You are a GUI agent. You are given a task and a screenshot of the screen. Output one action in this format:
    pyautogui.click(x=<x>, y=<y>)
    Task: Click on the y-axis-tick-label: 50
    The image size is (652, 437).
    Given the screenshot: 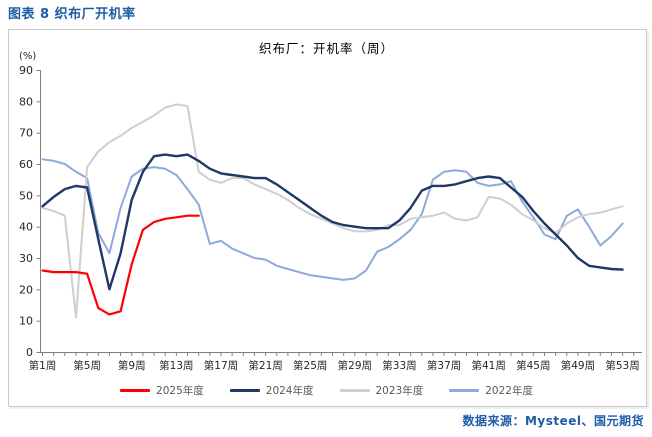 What is the action you would take?
    pyautogui.click(x=26, y=195)
    